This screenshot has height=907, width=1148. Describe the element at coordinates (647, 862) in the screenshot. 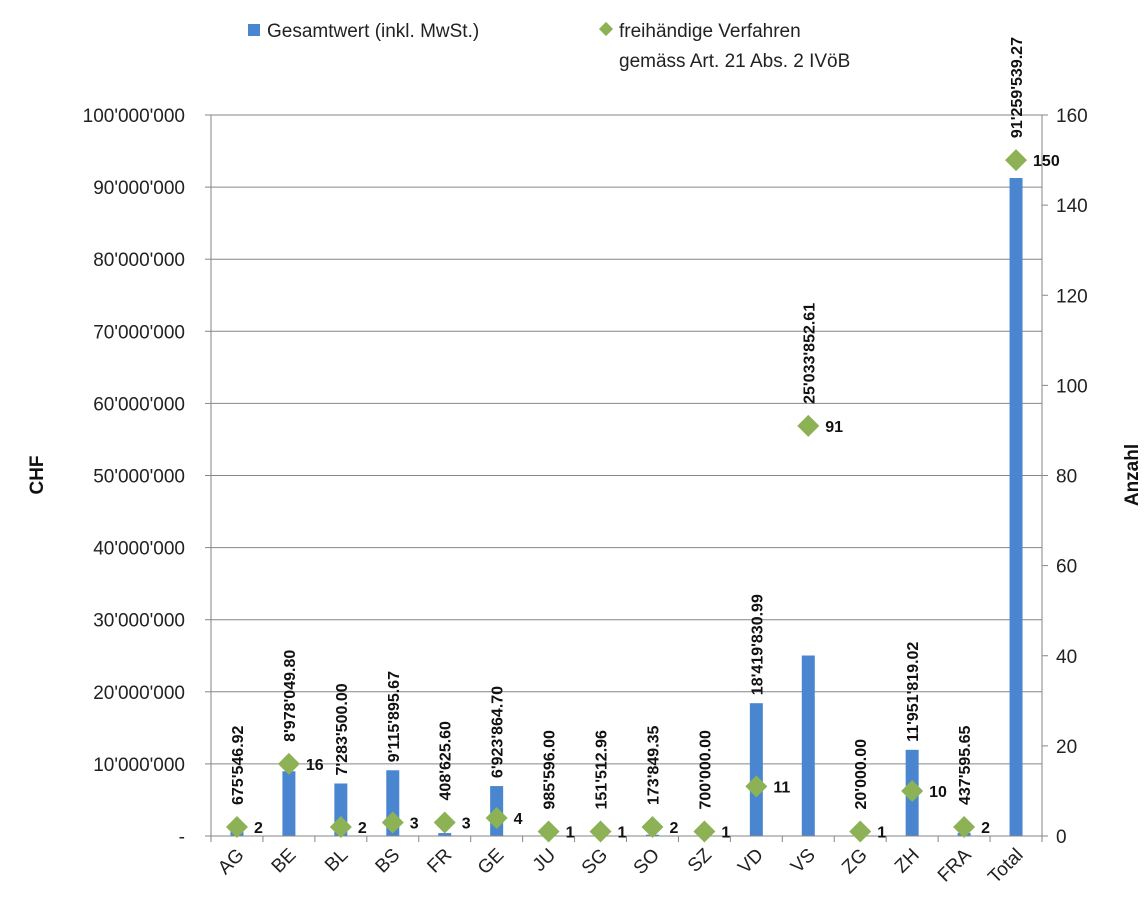

I see `x-category-label: SO` at that location.